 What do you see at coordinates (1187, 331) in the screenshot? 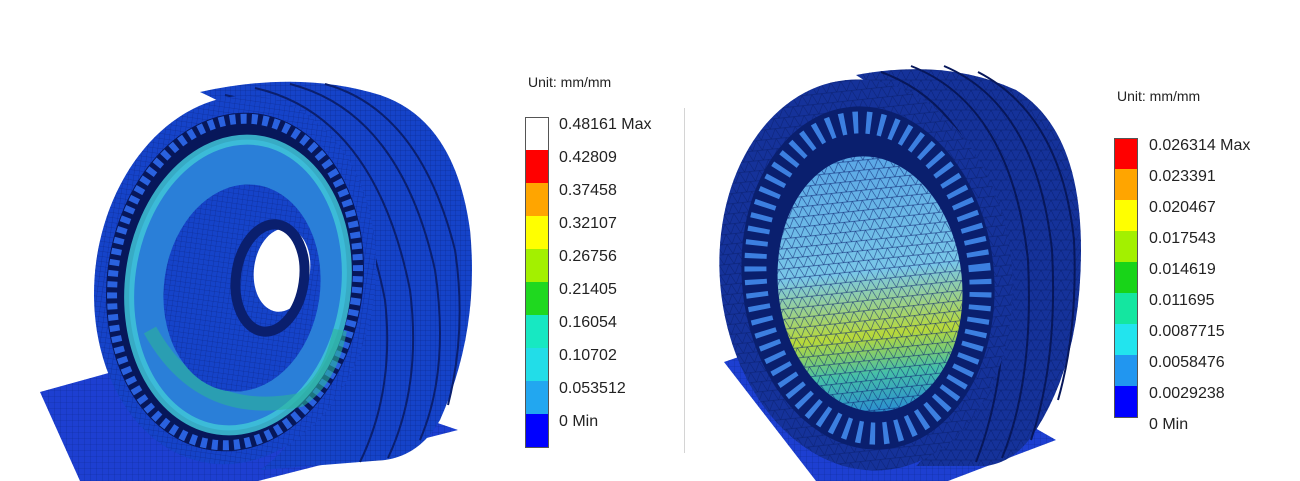
I see `legend-label: 0.0087715` at bounding box center [1187, 331].